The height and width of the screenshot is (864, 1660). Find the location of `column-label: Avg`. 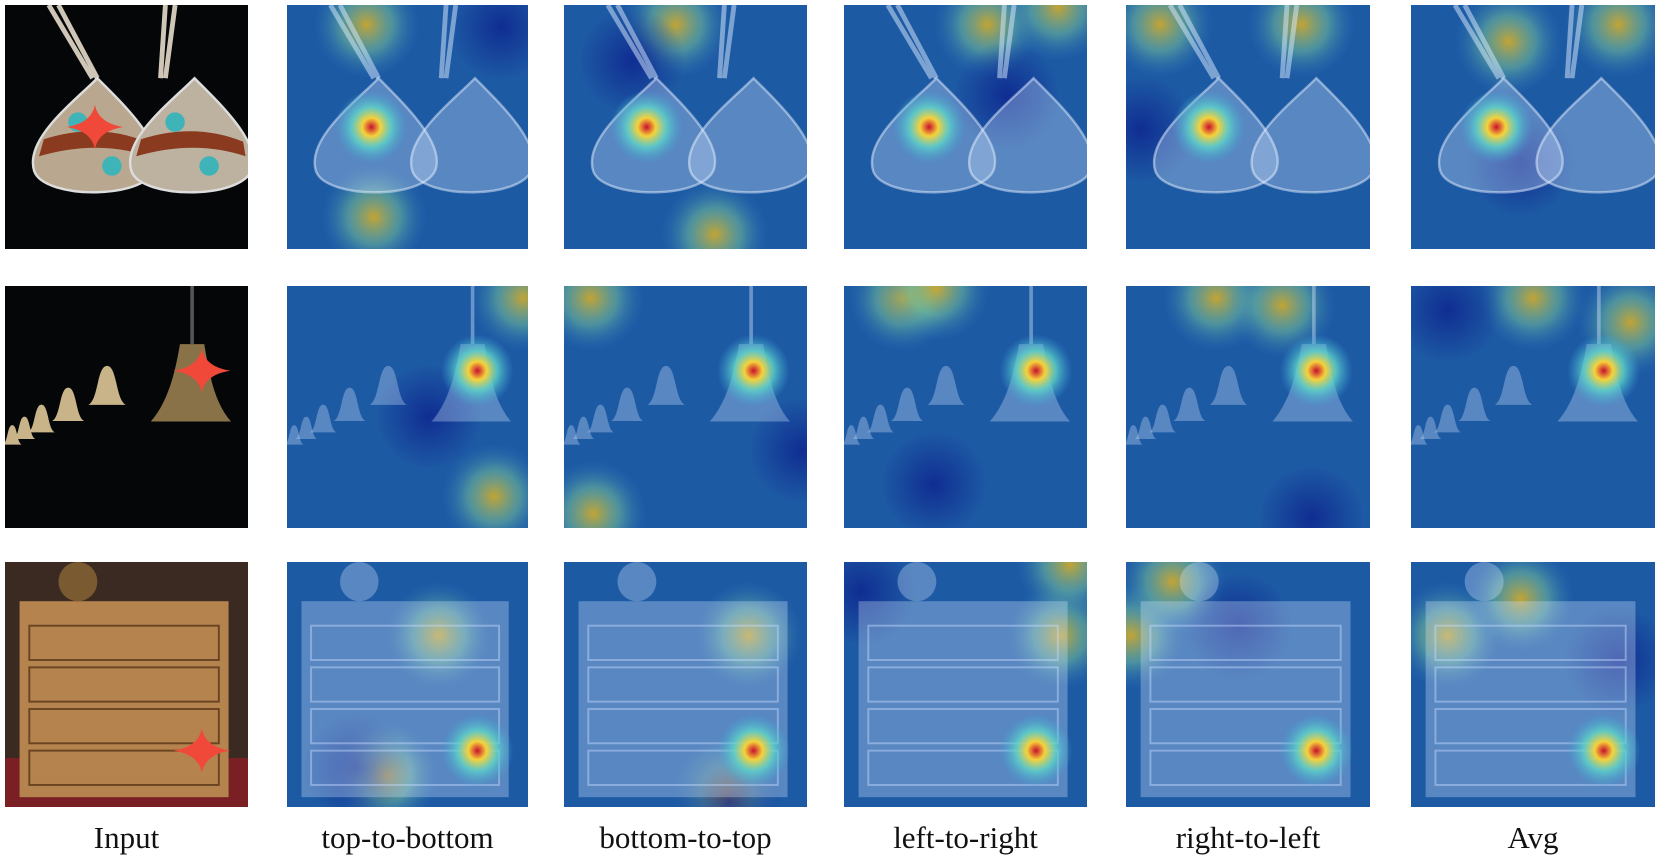

column-label: Avg is located at coordinates (1532, 837).